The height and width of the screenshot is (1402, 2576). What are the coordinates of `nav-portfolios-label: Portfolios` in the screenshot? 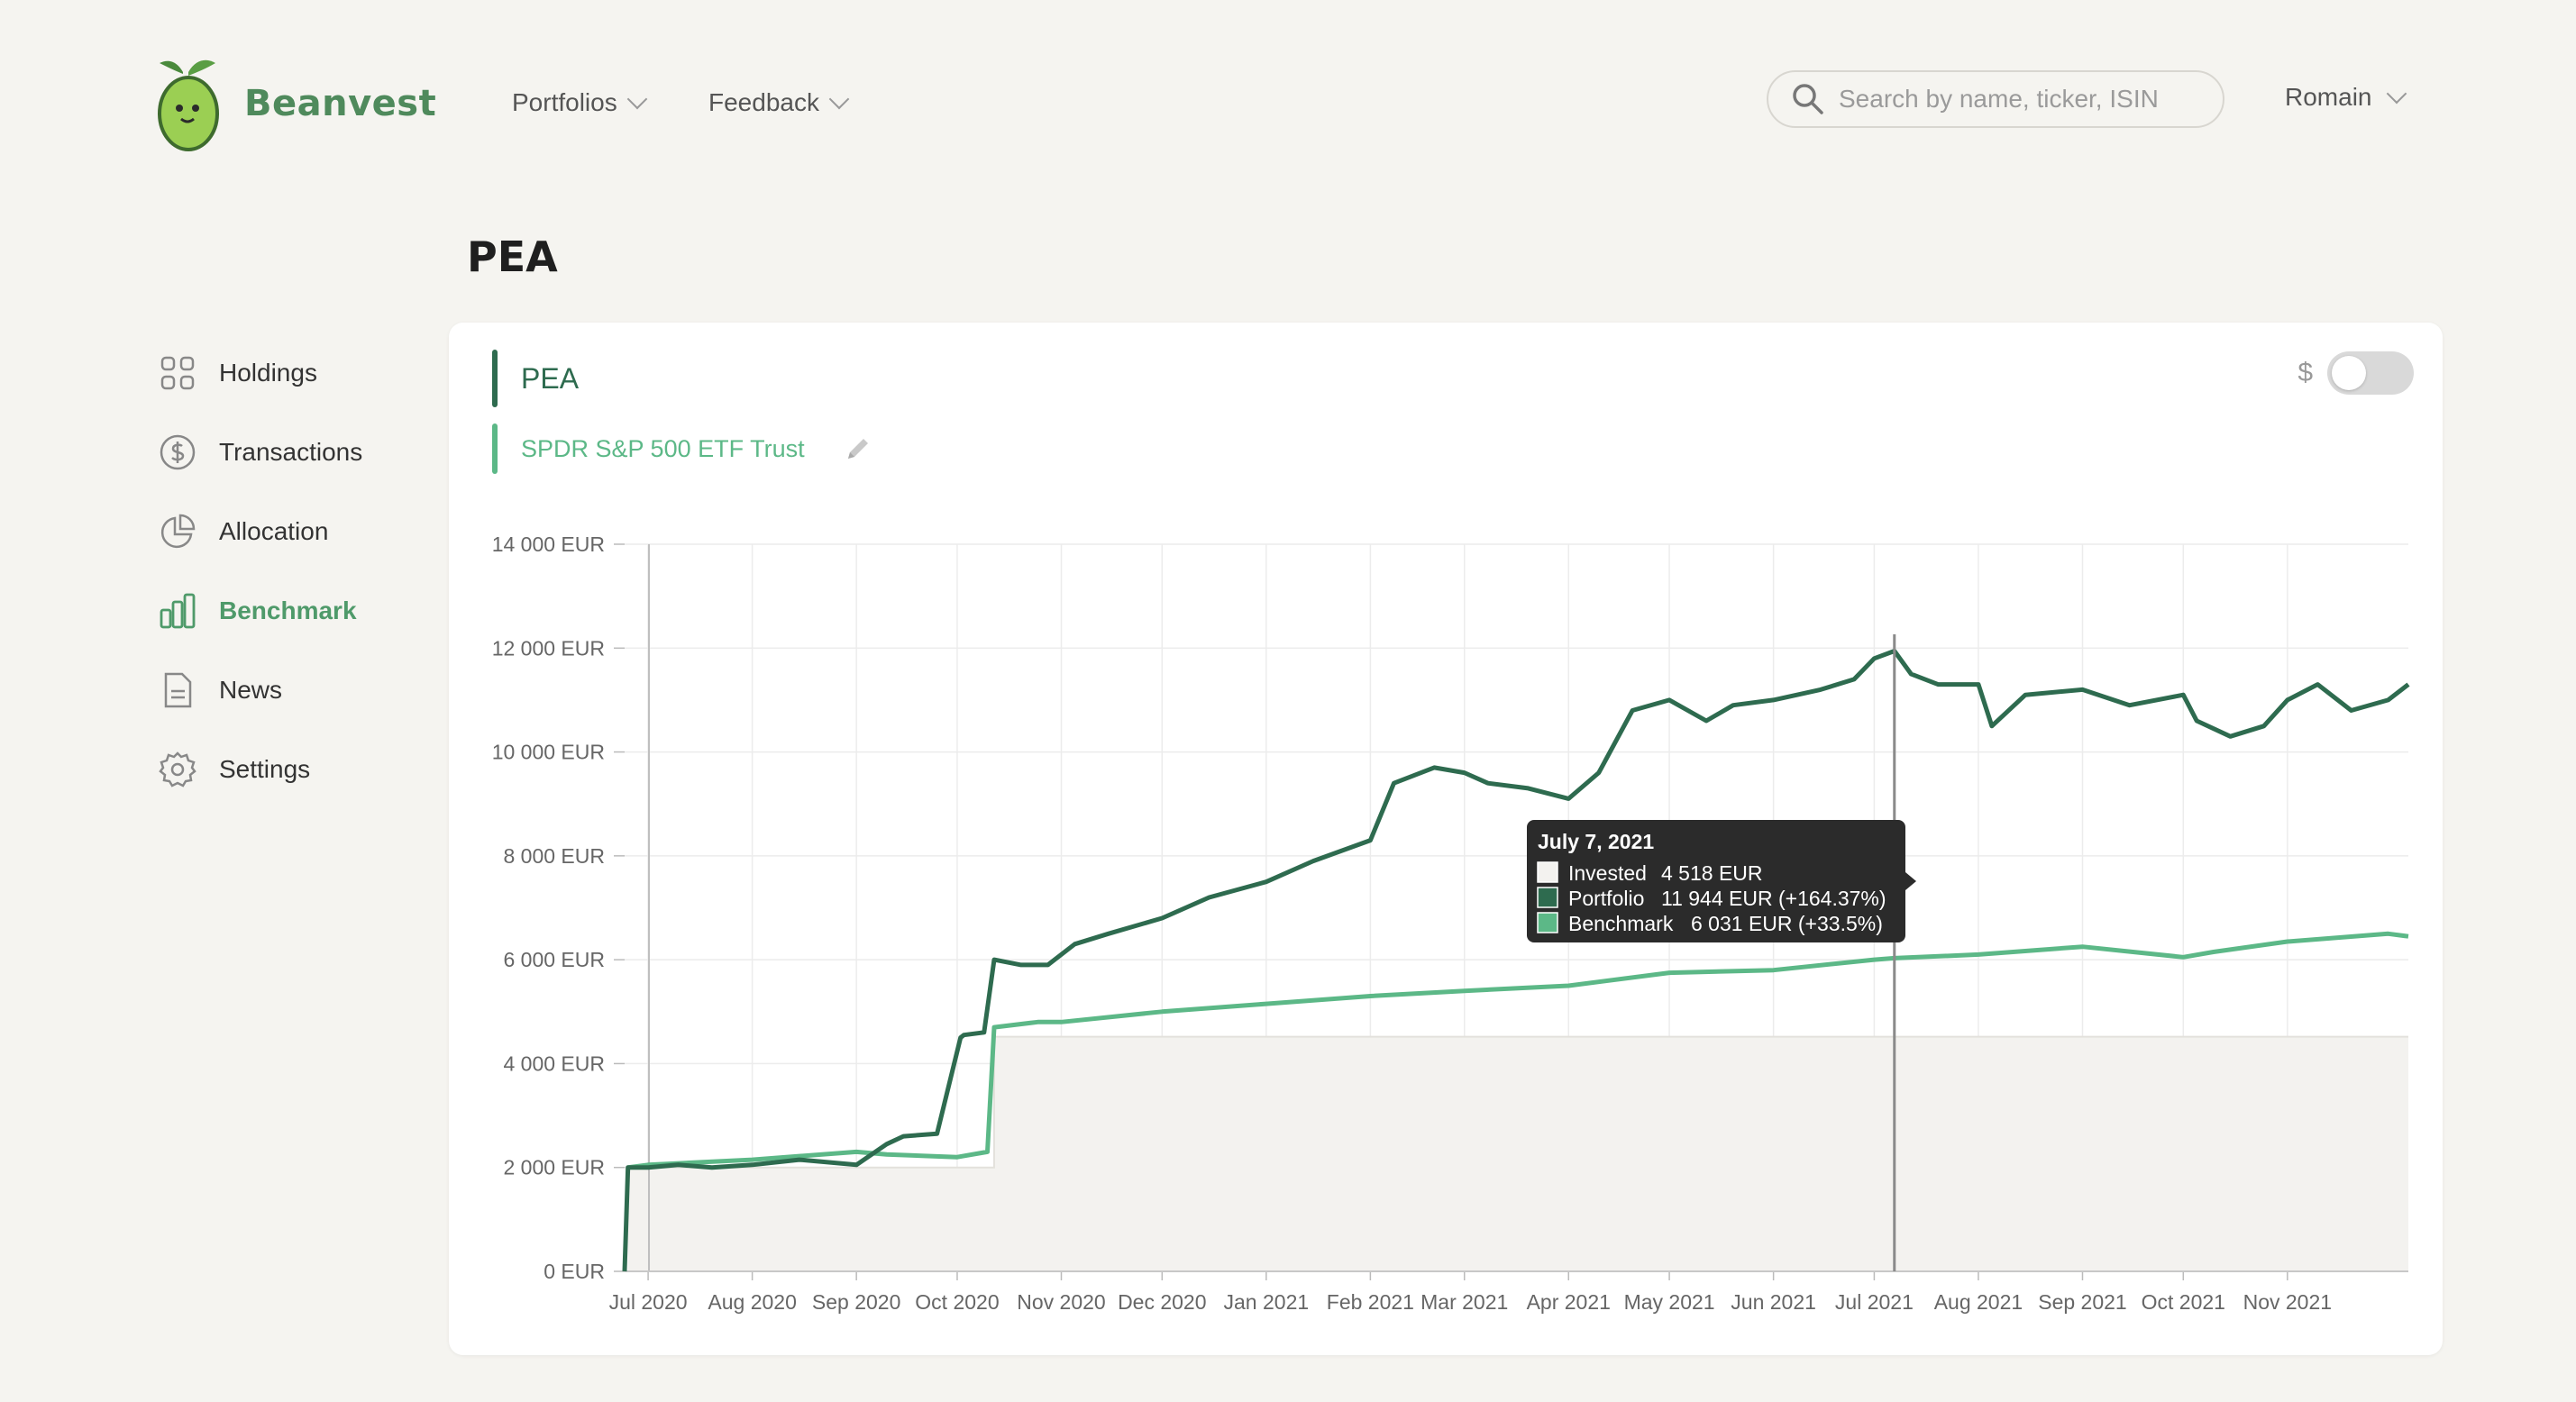 It's located at (564, 102).